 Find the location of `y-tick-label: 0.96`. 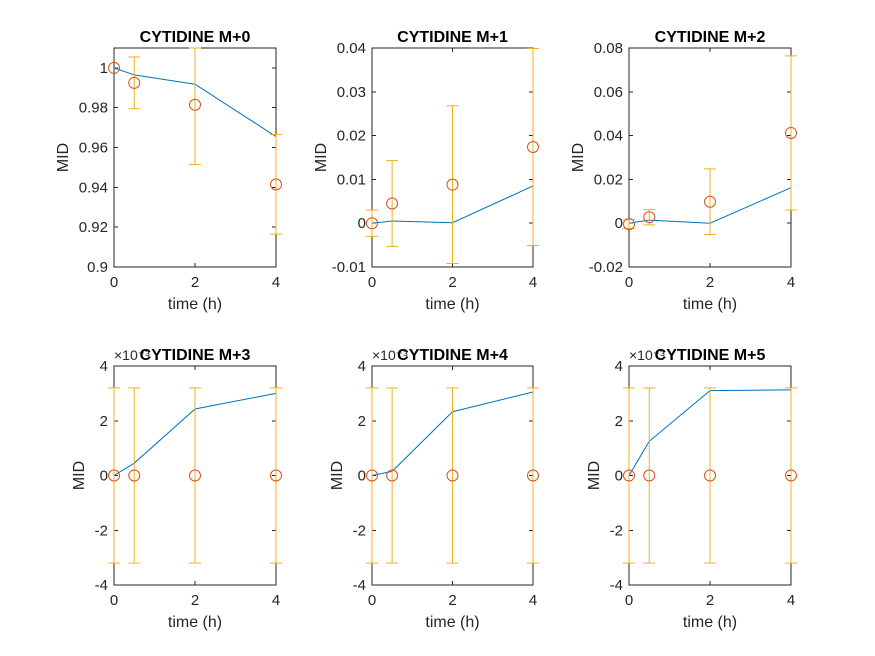

y-tick-label: 0.96 is located at coordinates (93, 148).